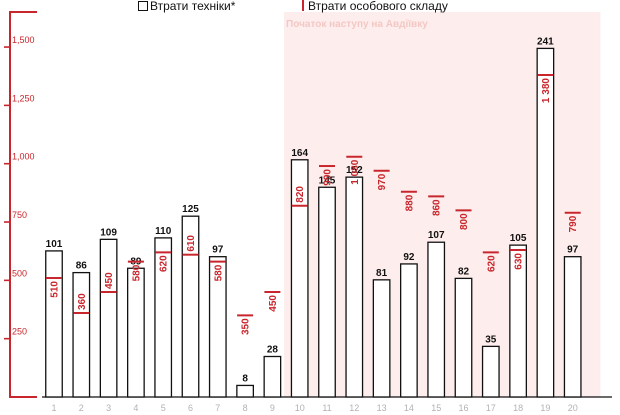 Image resolution: width=620 pixels, height=415 pixels. What do you see at coordinates (464, 271) in the screenshot?
I see `equipment-value-label: 82` at bounding box center [464, 271].